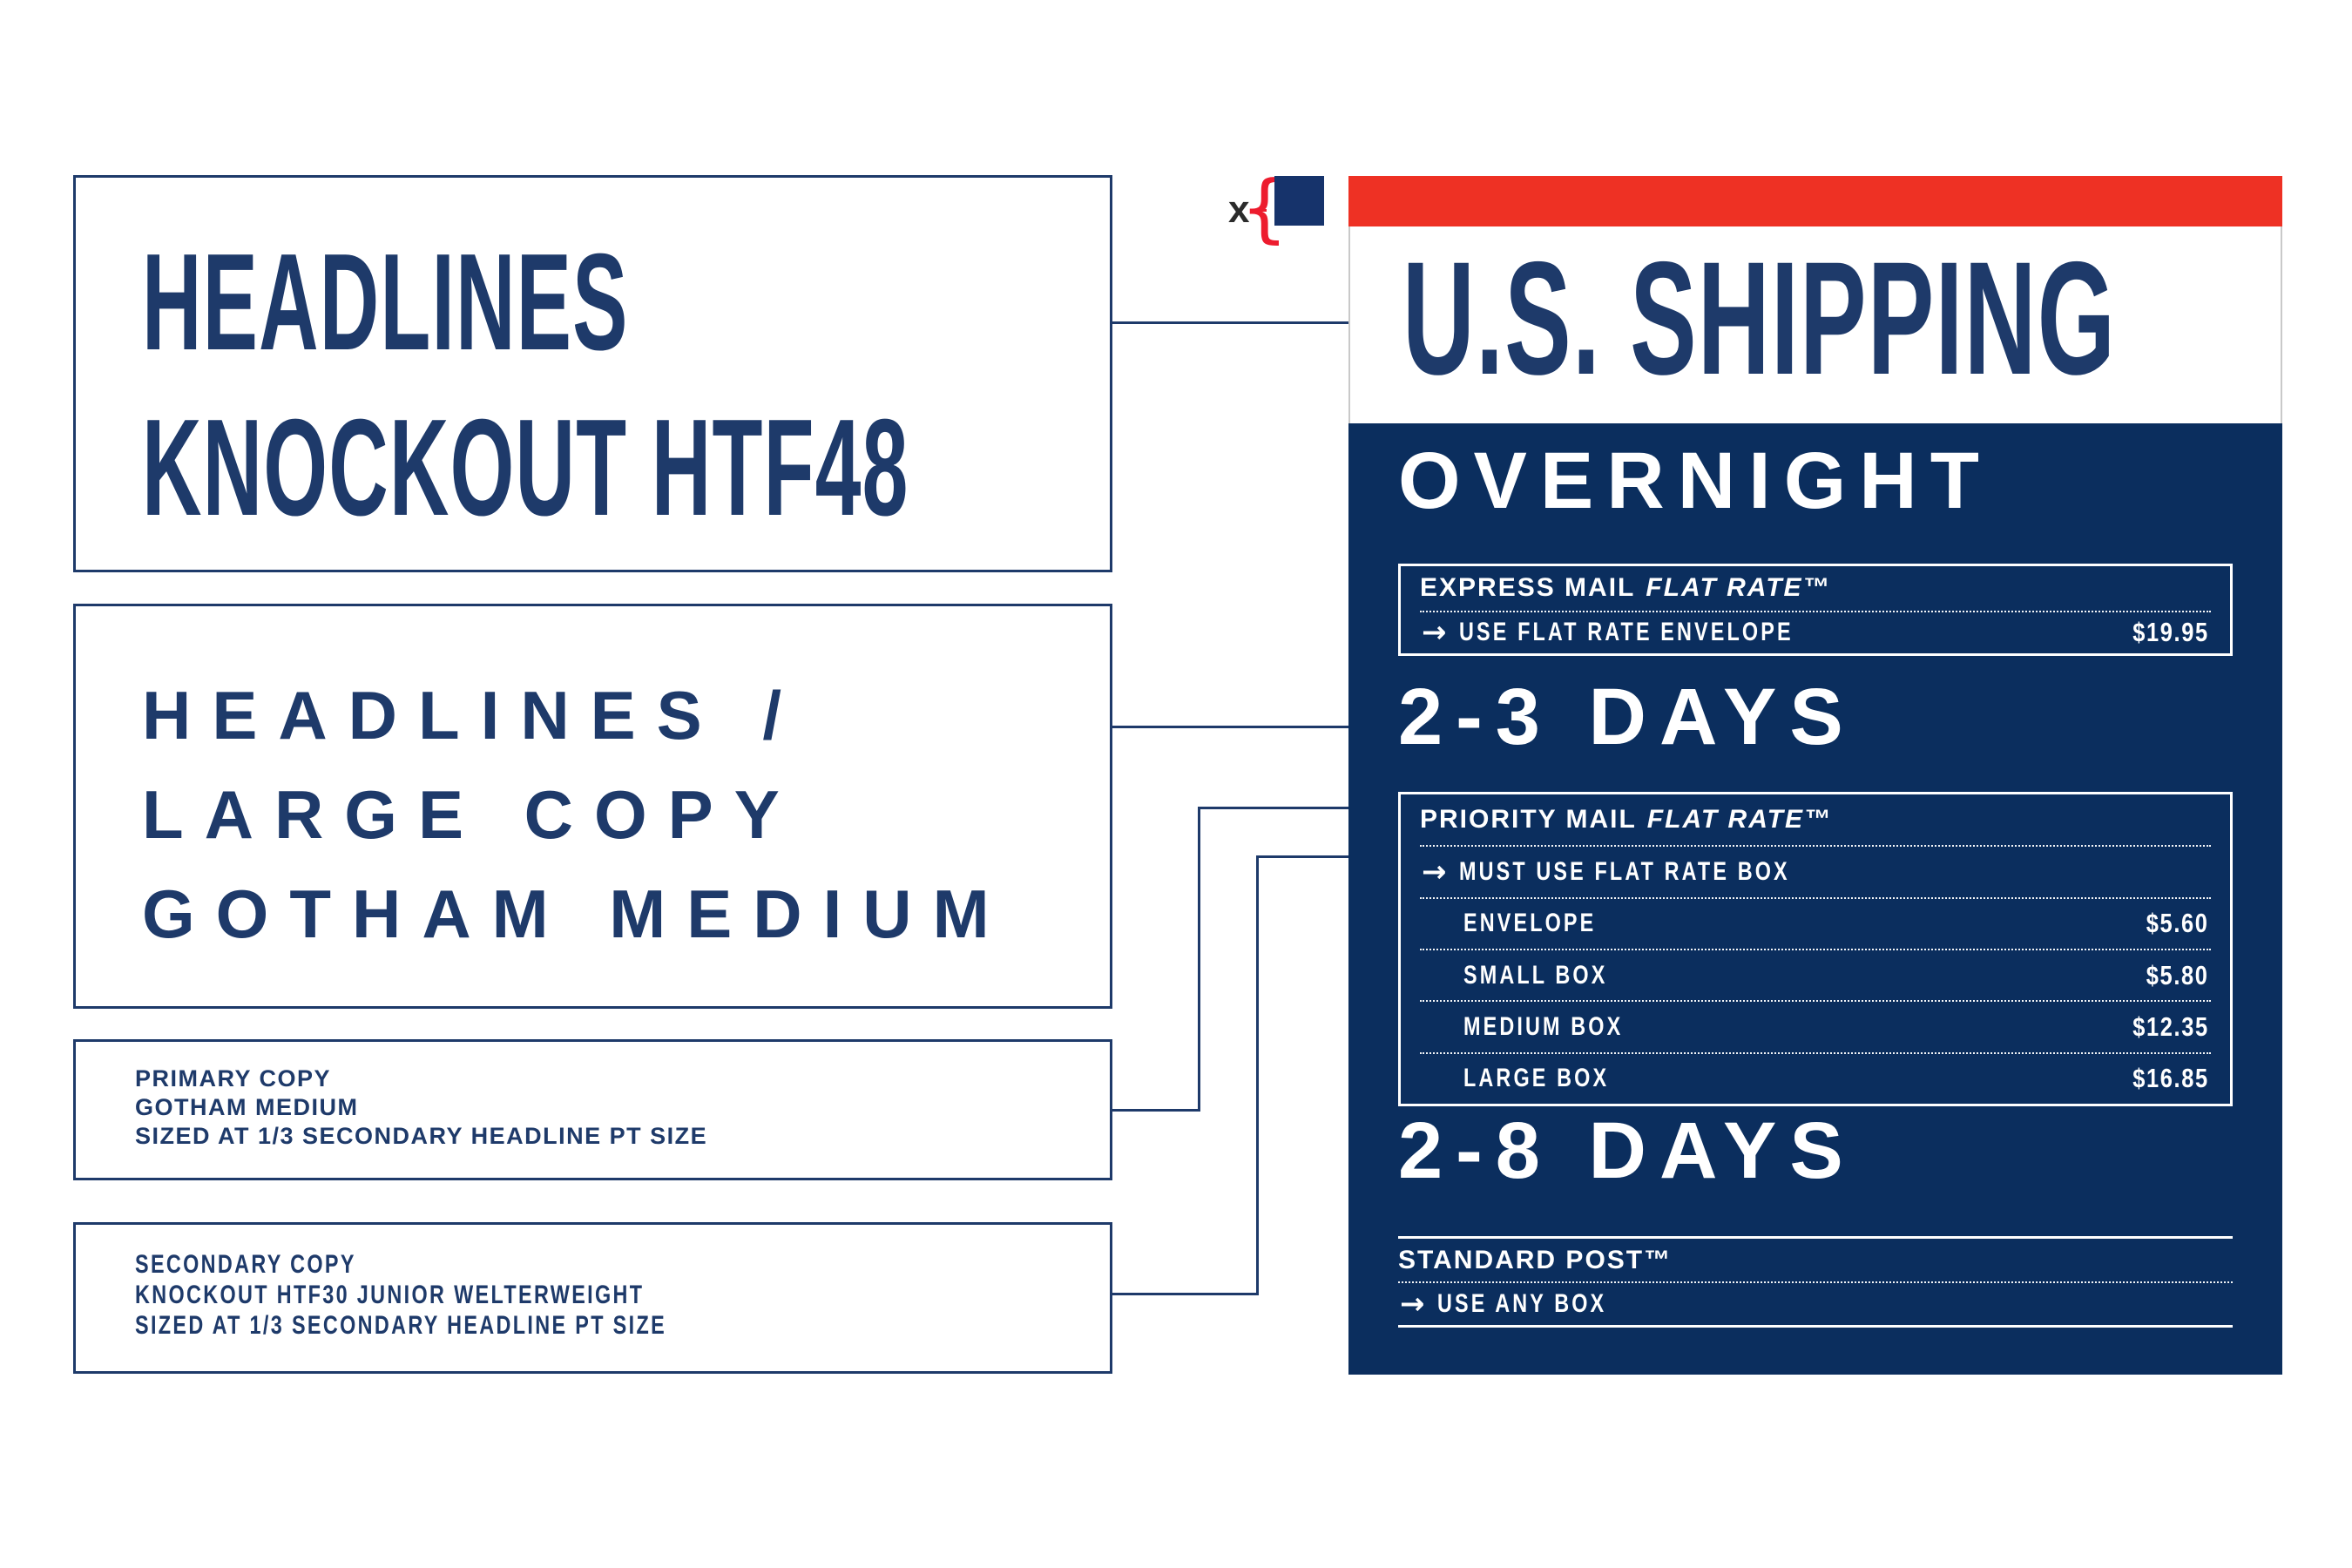 The width and height of the screenshot is (2352, 1568). I want to click on rate-row: USE FLAT RATE ENVELOPE $19.95, so click(1816, 631).